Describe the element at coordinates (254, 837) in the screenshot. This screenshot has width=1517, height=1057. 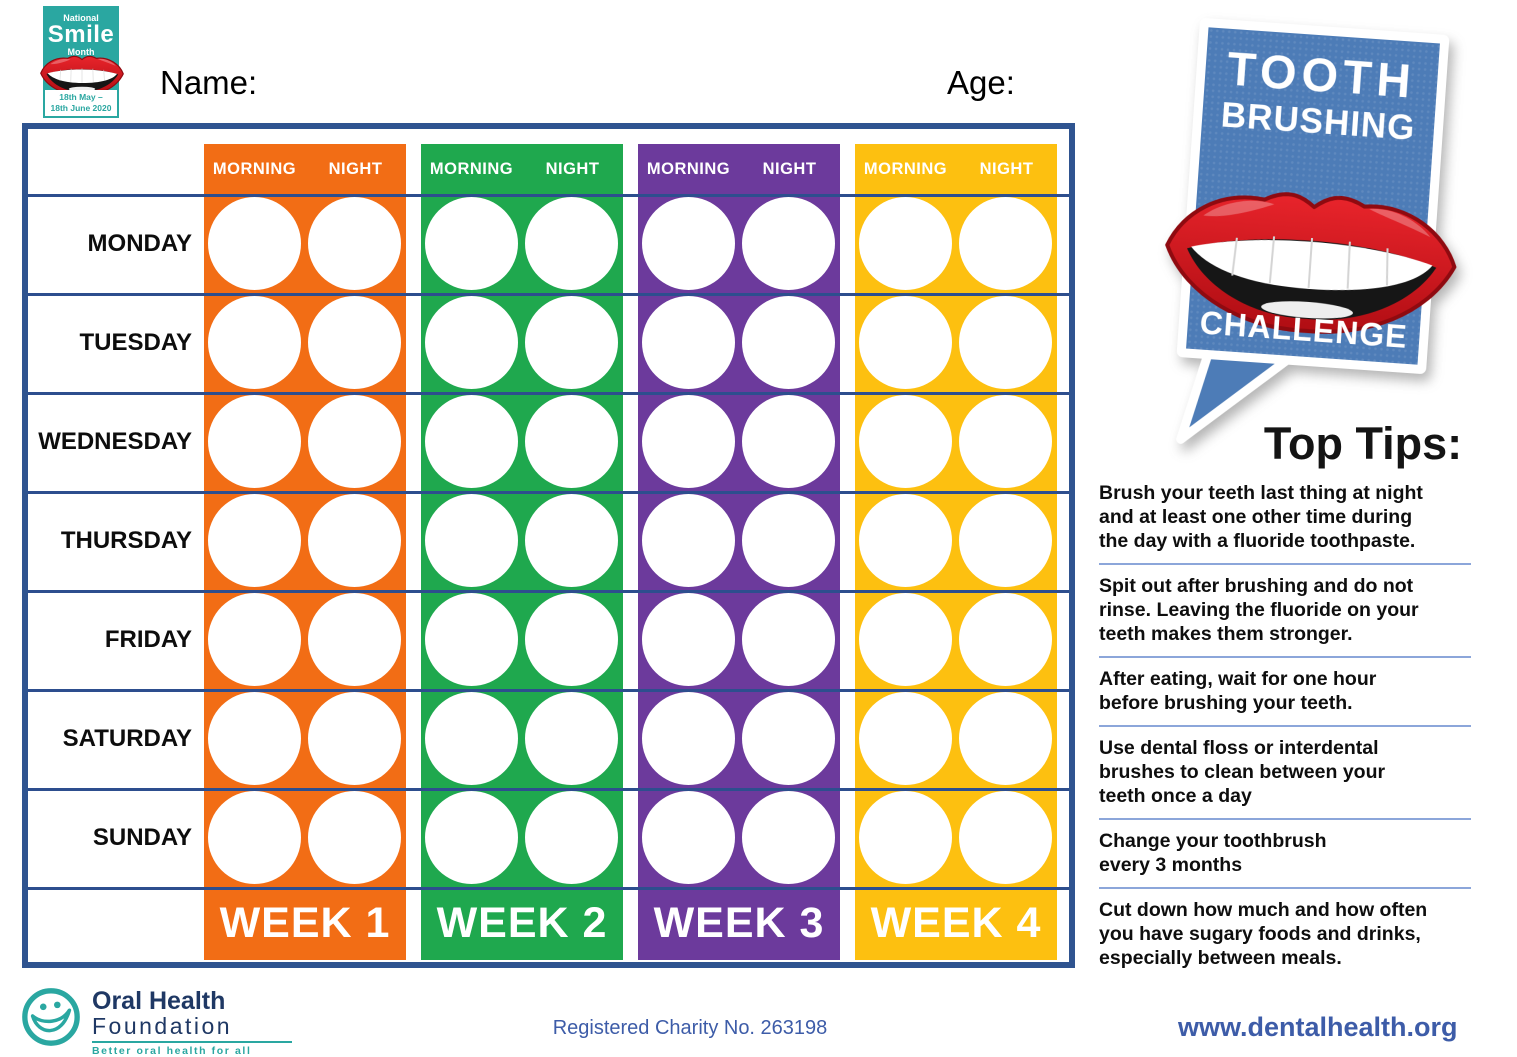
I see `brushing-circle-week1-sunday-morning` at that location.